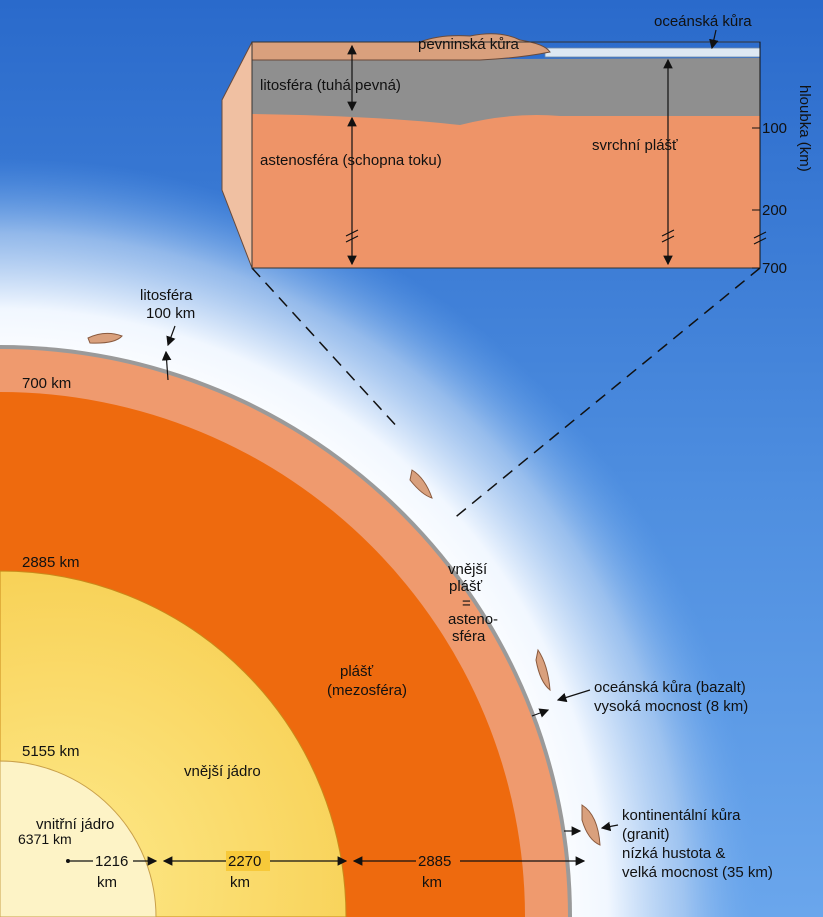  Describe the element at coordinates (774, 268) in the screenshot. I see `depth-tick-label: 700` at that location.